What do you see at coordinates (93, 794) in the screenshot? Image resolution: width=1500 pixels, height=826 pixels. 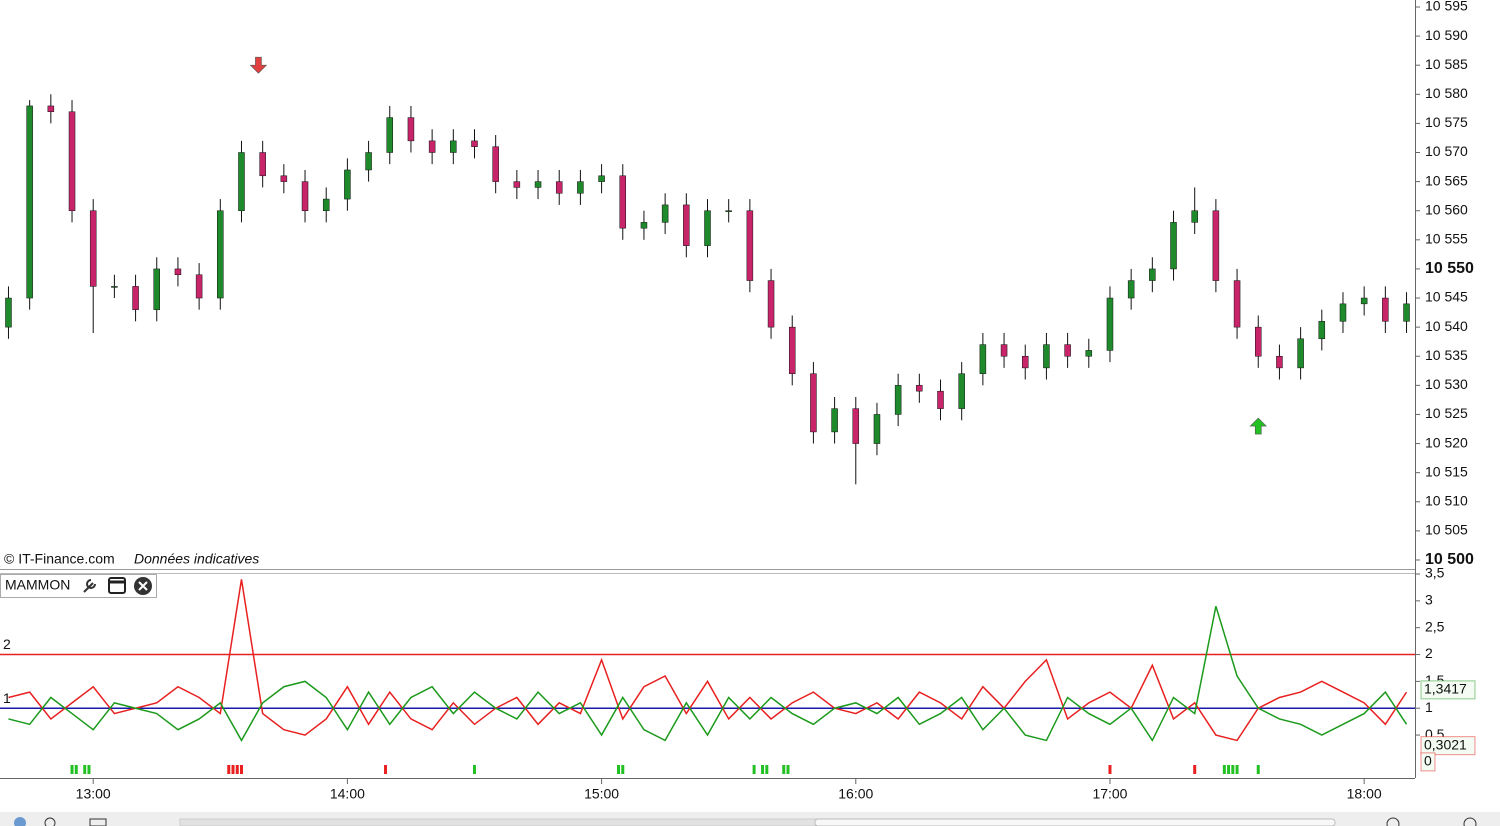 I see `x-tick-label: 13:00` at bounding box center [93, 794].